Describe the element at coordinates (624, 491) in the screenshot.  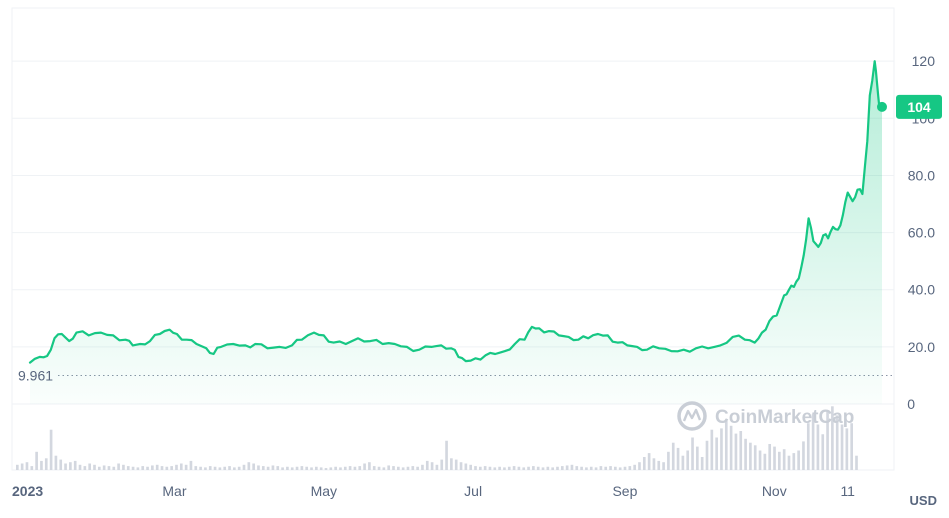
I see `x-tick-label: Sep` at that location.